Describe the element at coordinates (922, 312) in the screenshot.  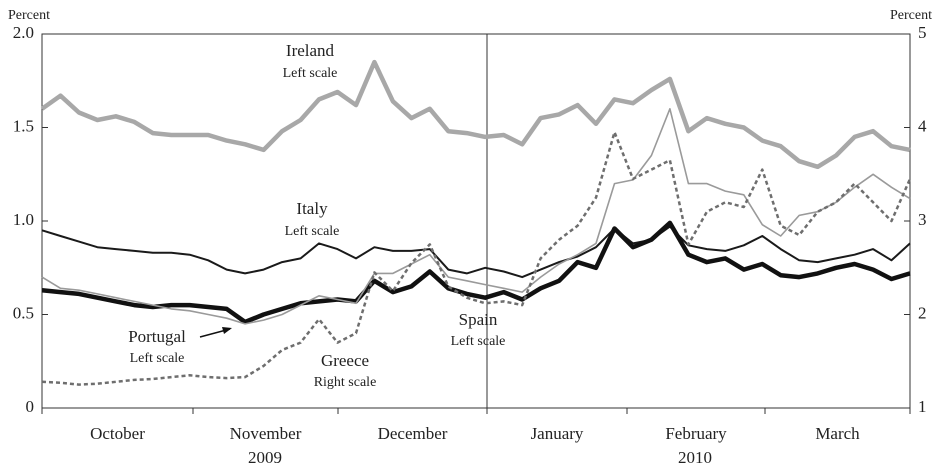
I see `y2-tick-label: 2` at that location.